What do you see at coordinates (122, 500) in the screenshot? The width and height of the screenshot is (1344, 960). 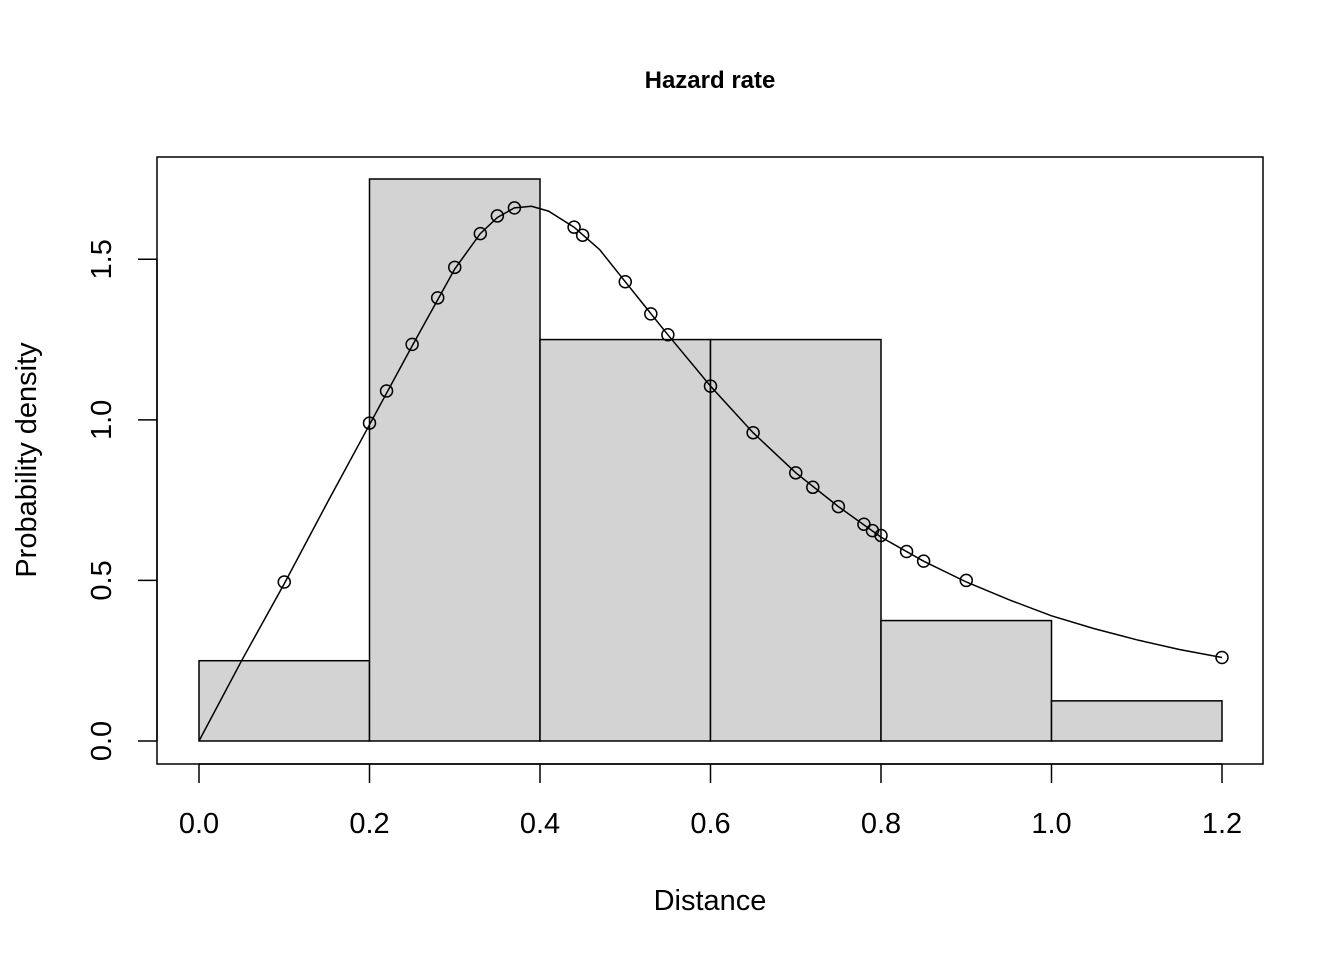 I see `y-axis: 0.0 0.5 1.0 1.5` at bounding box center [122, 500].